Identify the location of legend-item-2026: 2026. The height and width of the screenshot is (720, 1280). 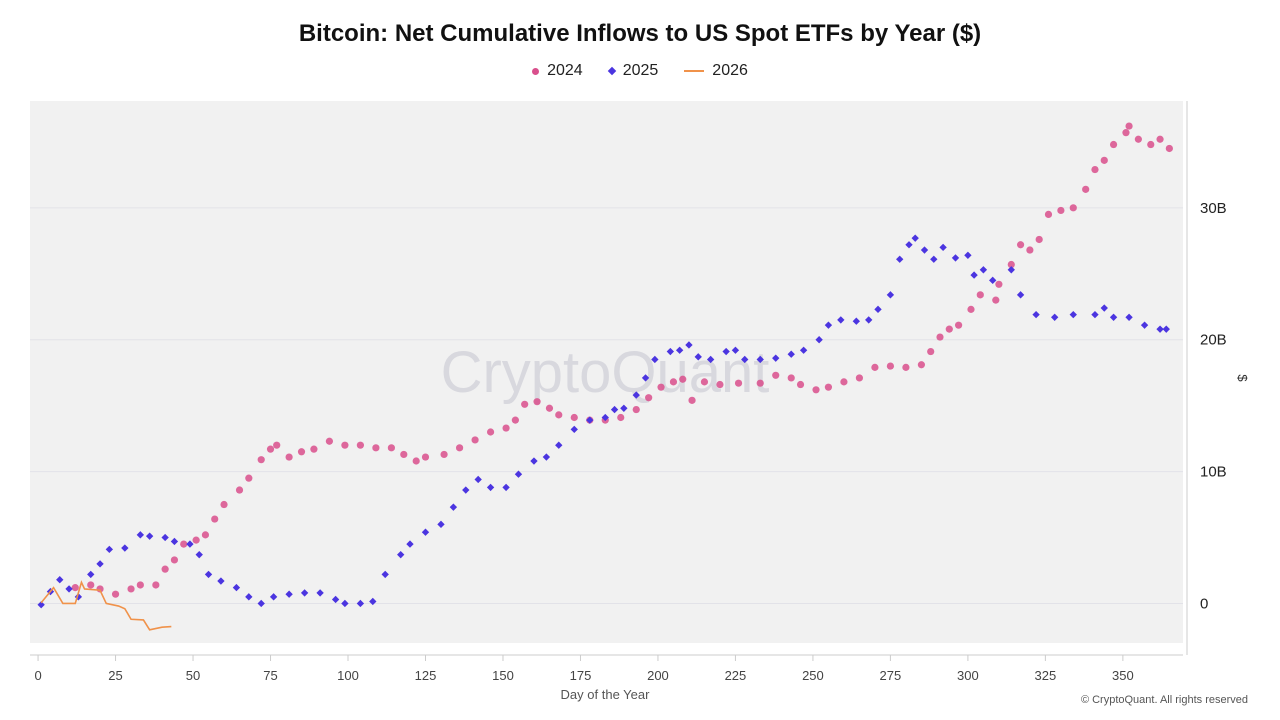
(716, 71).